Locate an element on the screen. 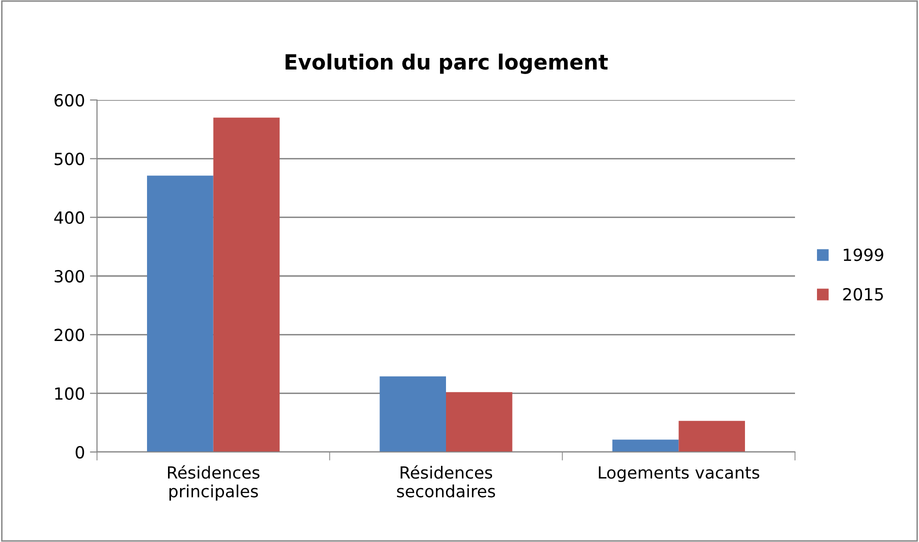  x-tick-label: Logements vacants is located at coordinates (679, 474).